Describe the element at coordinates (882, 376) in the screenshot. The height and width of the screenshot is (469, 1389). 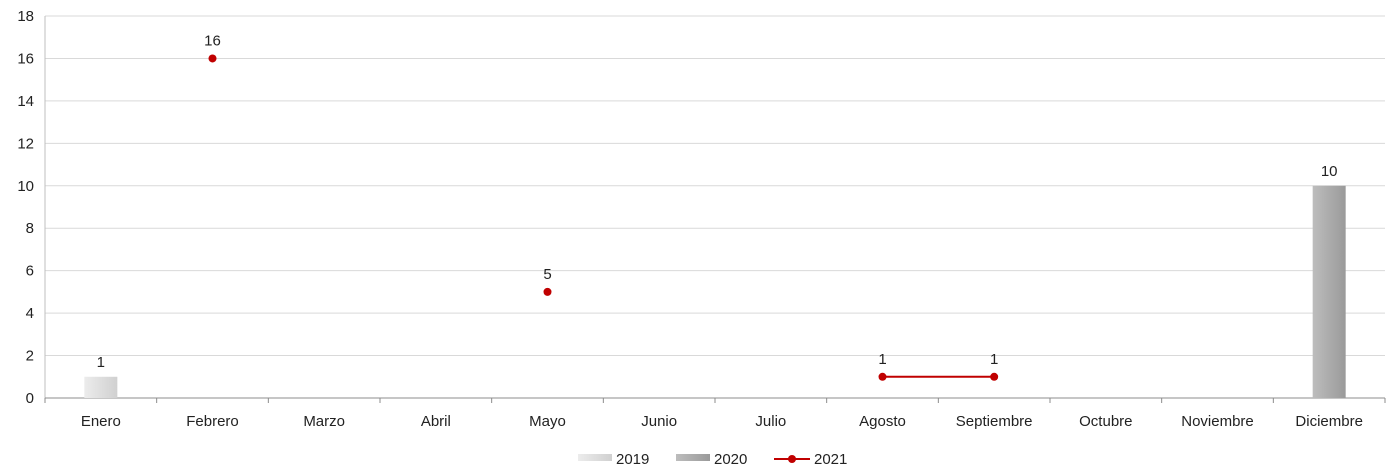
I see `point-2021-agosto` at that location.